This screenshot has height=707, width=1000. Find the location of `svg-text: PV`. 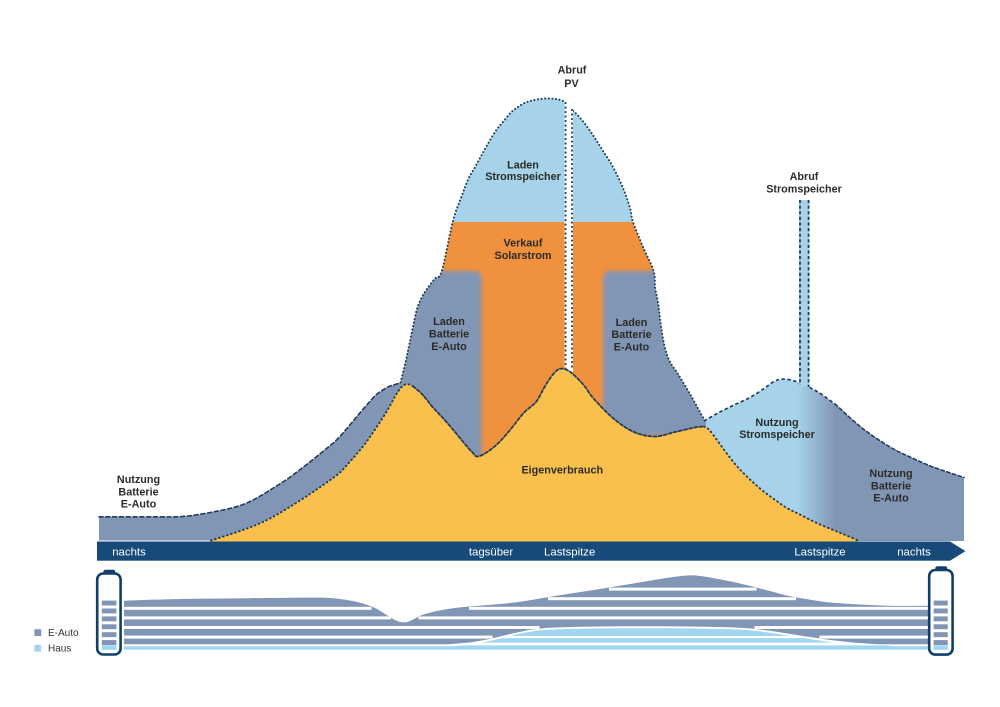

svg-text: PV is located at coordinates (571, 84).